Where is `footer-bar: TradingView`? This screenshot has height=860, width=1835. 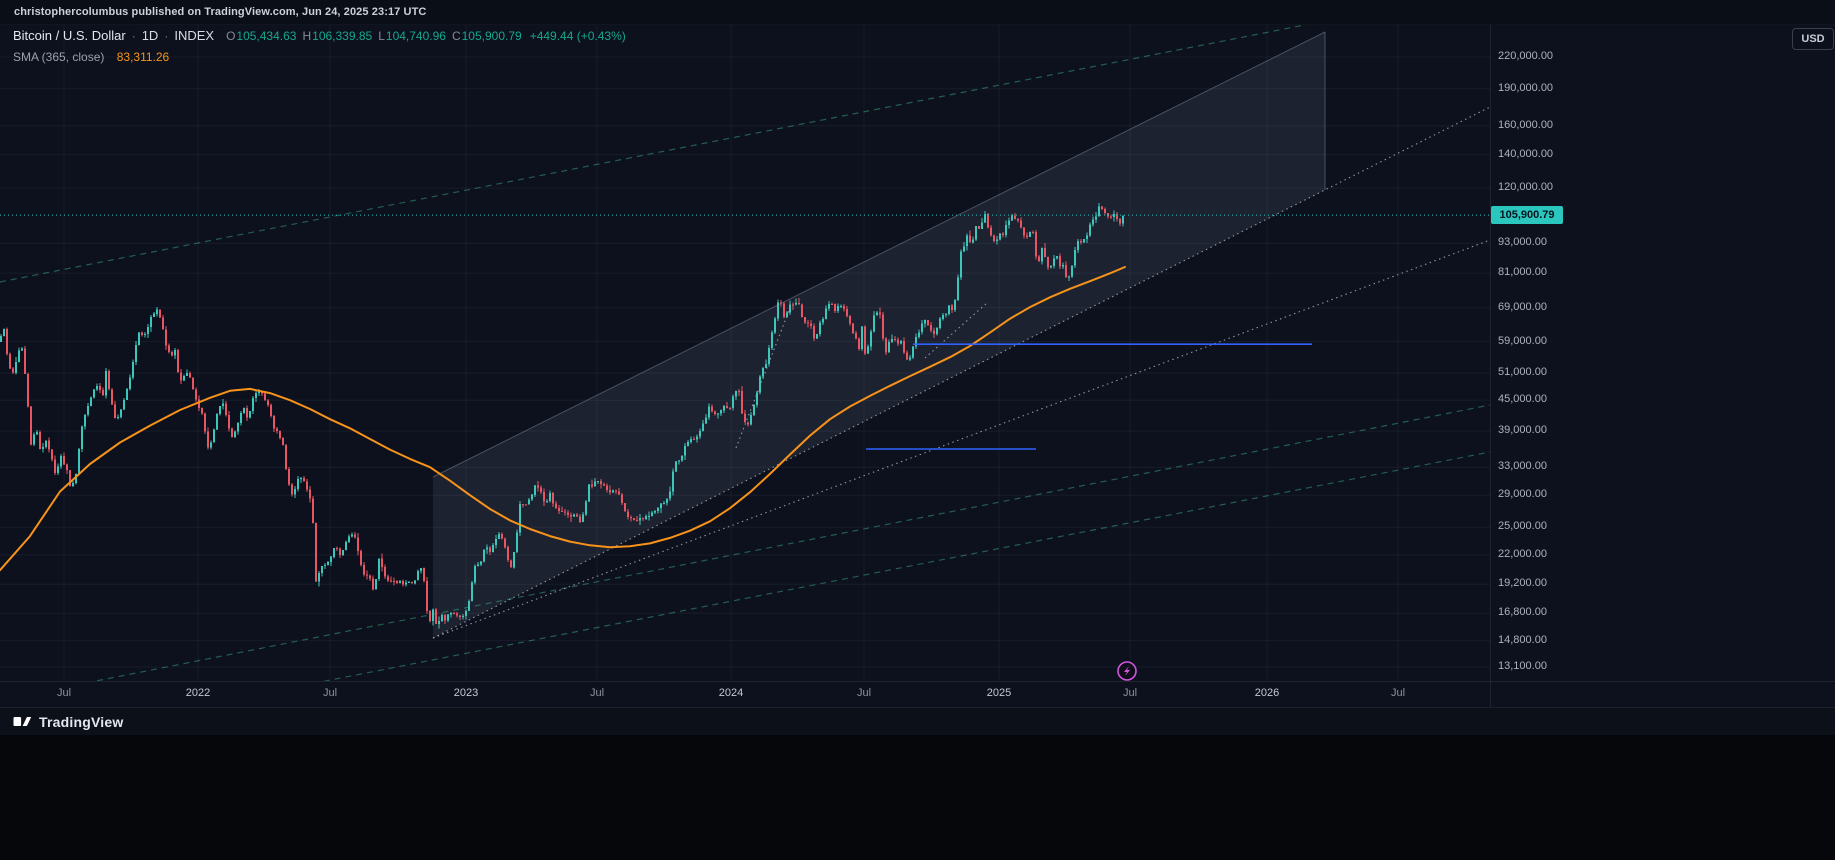
footer-bar: TradingView is located at coordinates (917, 721).